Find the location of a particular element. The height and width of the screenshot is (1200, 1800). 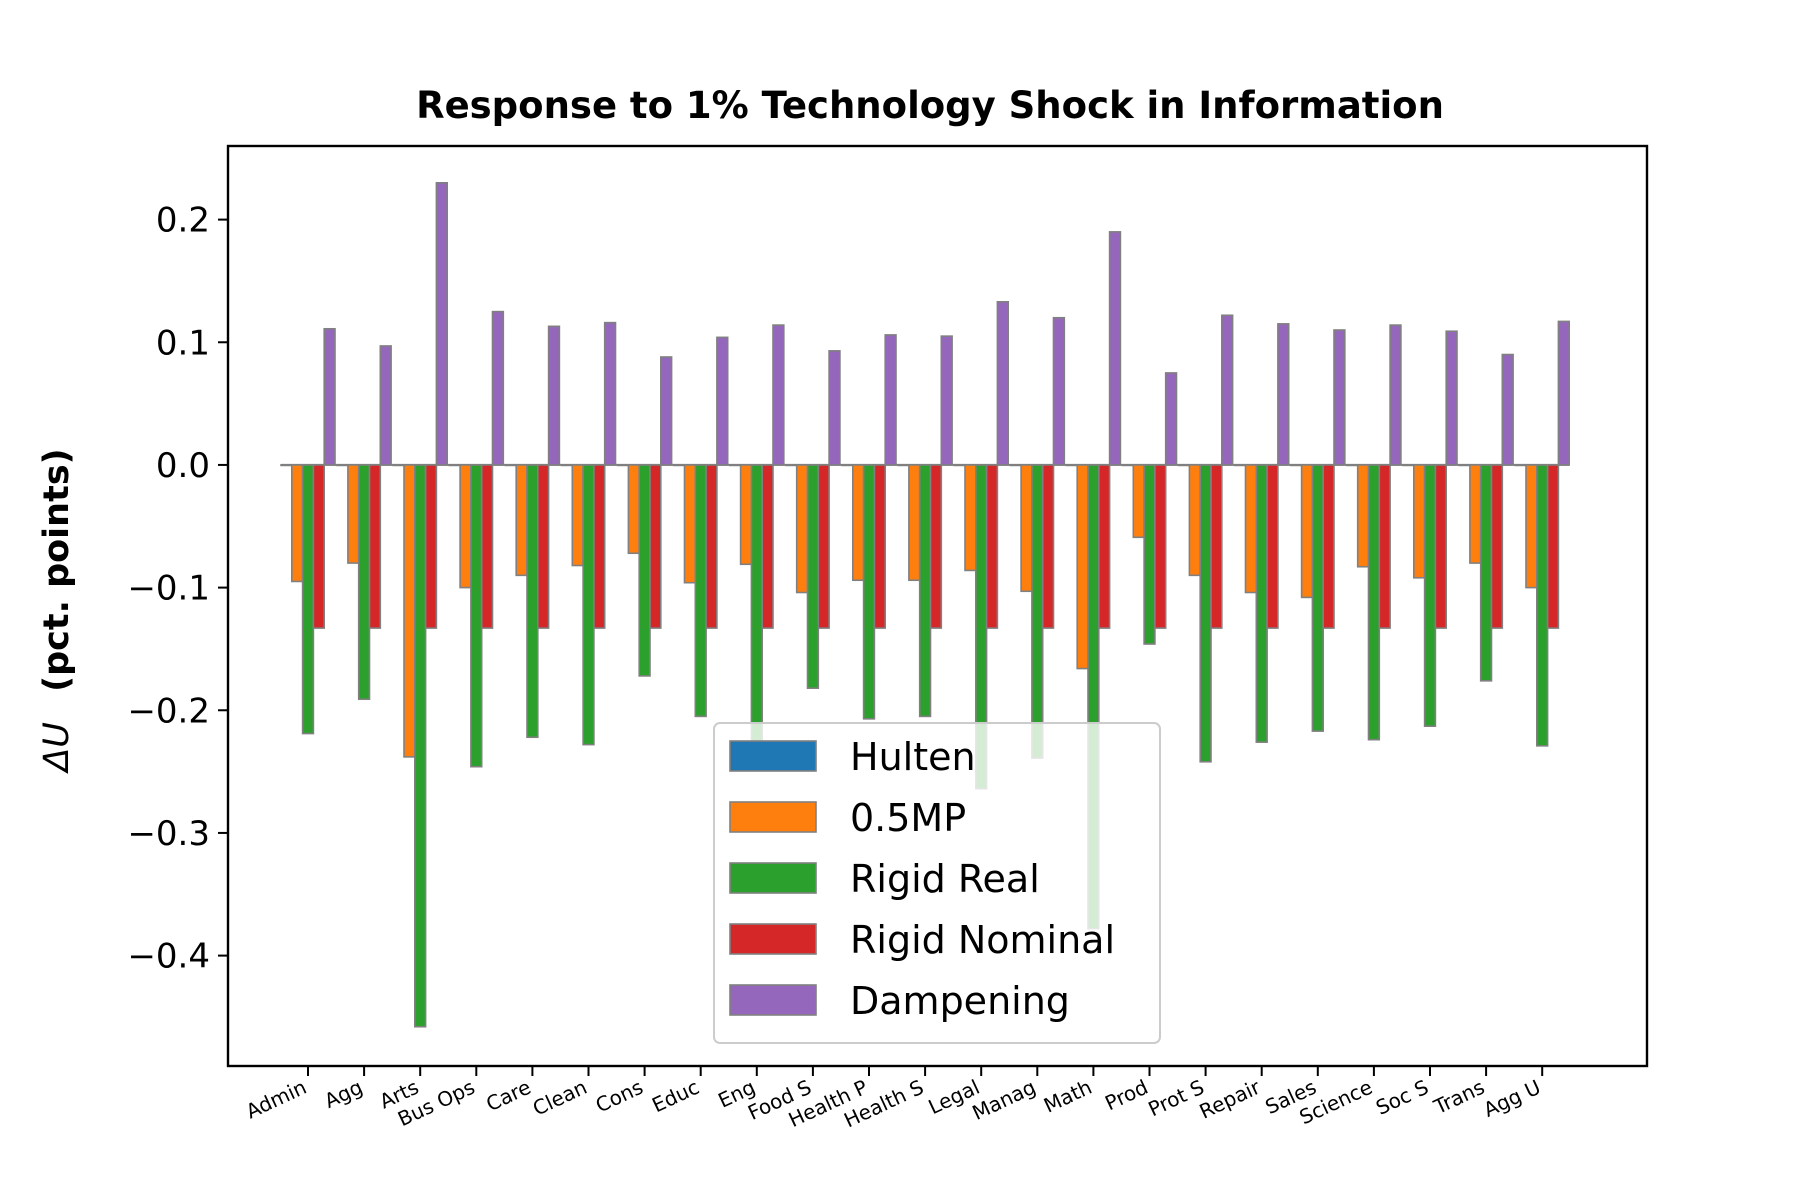

bar-dampening-agg is located at coordinates (385, 405).